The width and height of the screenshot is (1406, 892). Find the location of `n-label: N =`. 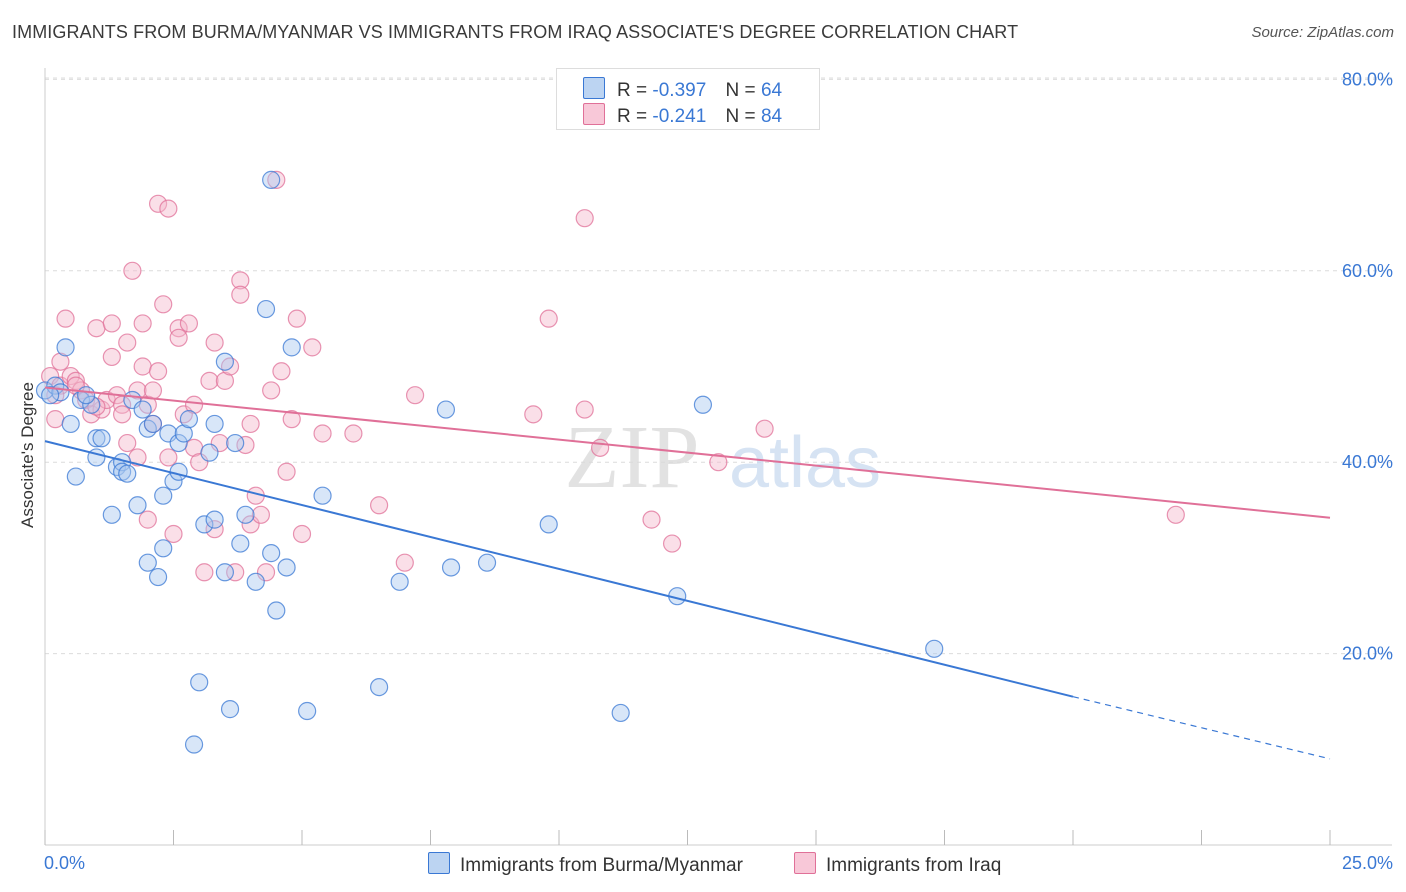

n-label: N = is located at coordinates (740, 116).